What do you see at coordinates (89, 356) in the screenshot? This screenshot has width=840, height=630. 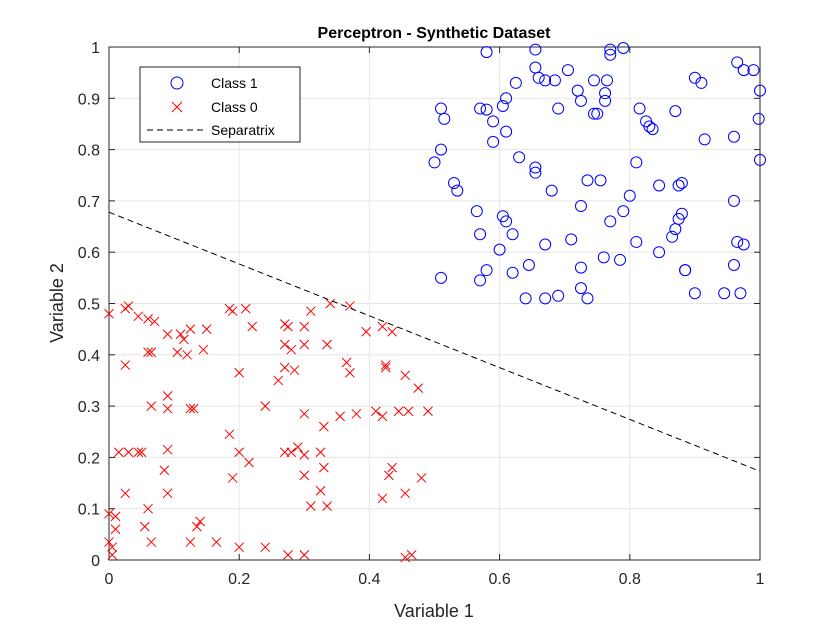 I see `y-tick-label: 0.4` at bounding box center [89, 356].